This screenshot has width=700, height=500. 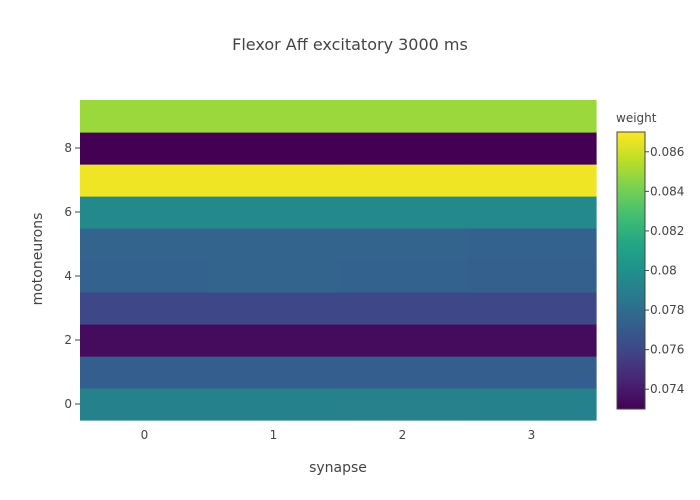 What do you see at coordinates (636, 118) in the screenshot?
I see `colorbar-title: weight` at bounding box center [636, 118].